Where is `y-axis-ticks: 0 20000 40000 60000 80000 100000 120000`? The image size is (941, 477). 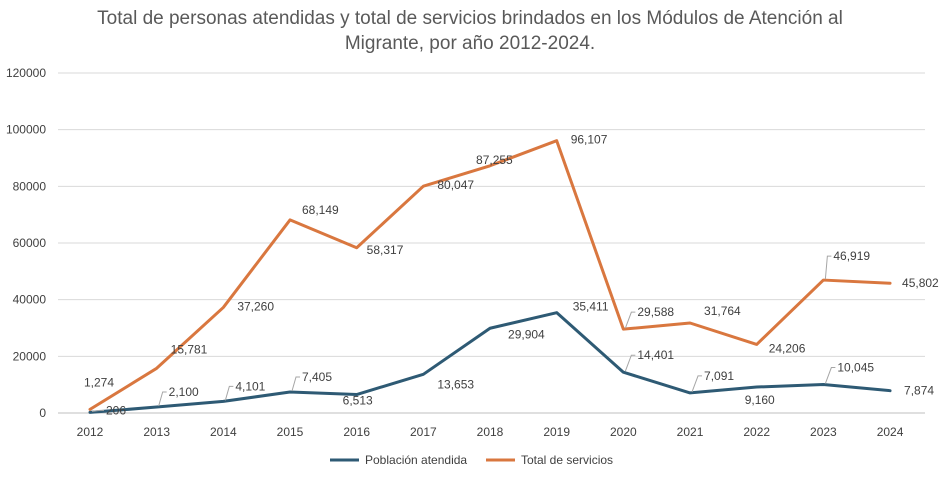
y-axis-ticks: 0 20000 40000 60000 80000 100000 120000 is located at coordinates (26, 243).